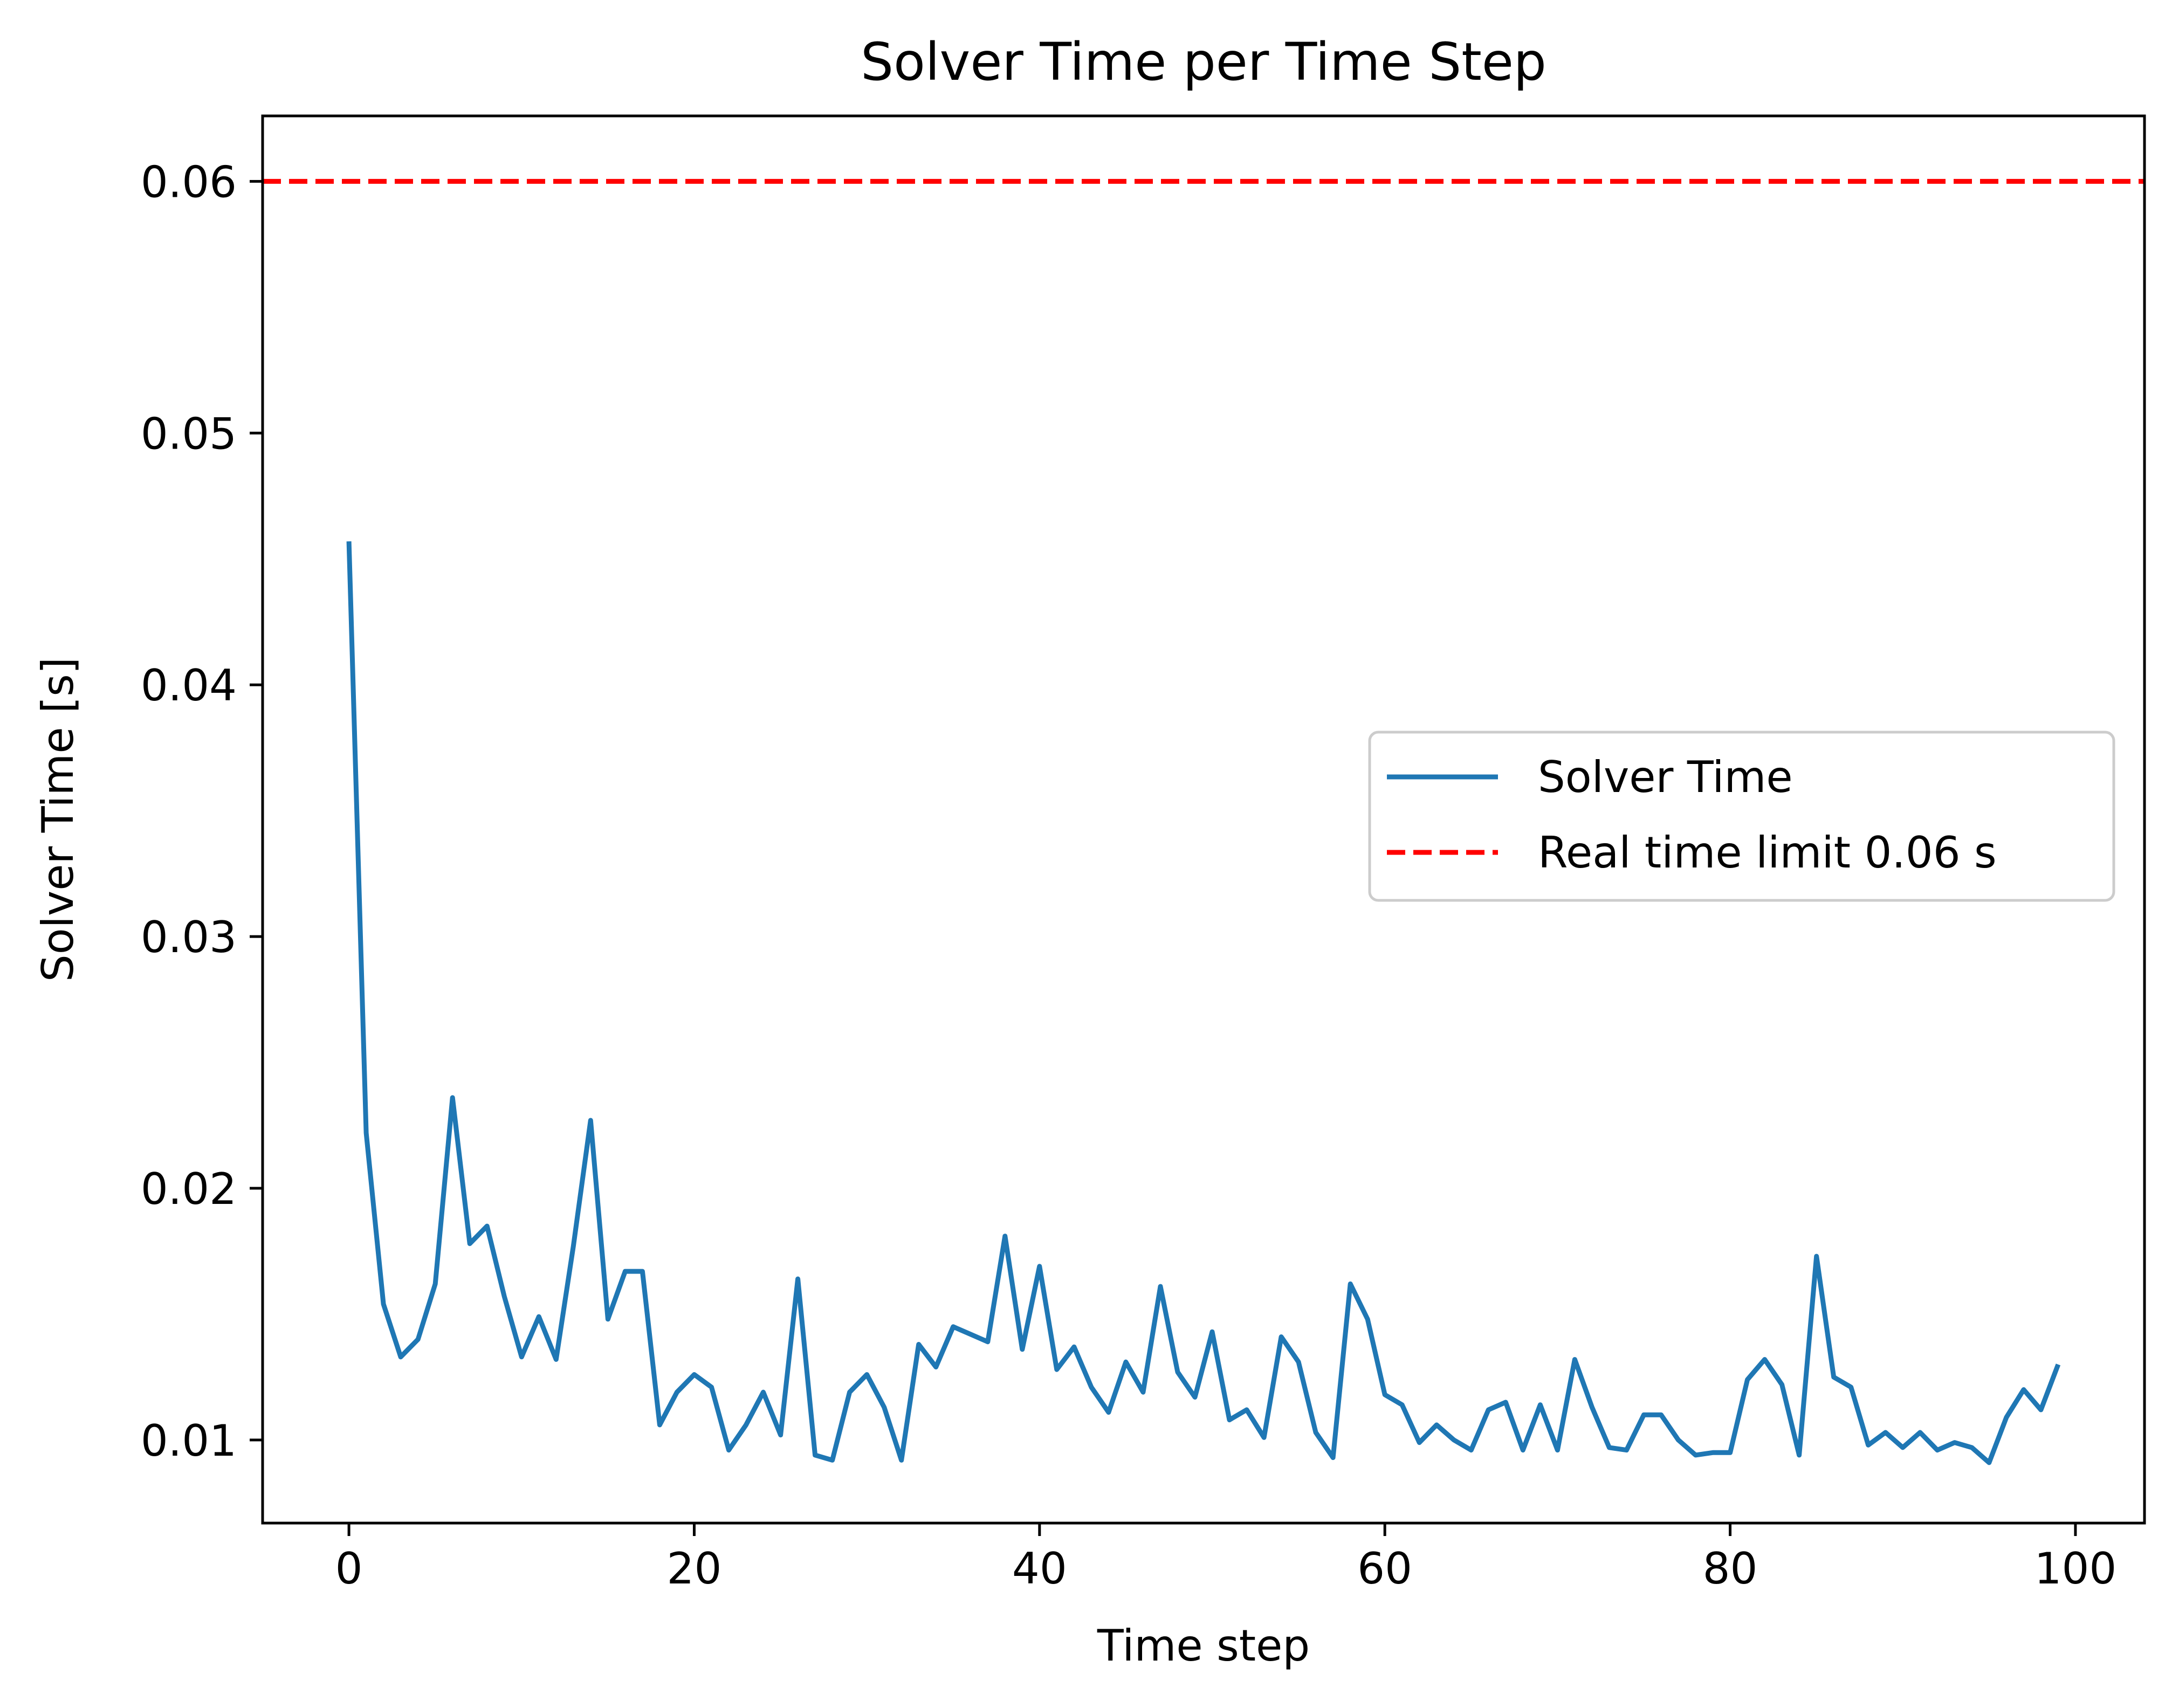  Describe the element at coordinates (1039, 1569) in the screenshot. I see `x-tick-label: 40` at that location.